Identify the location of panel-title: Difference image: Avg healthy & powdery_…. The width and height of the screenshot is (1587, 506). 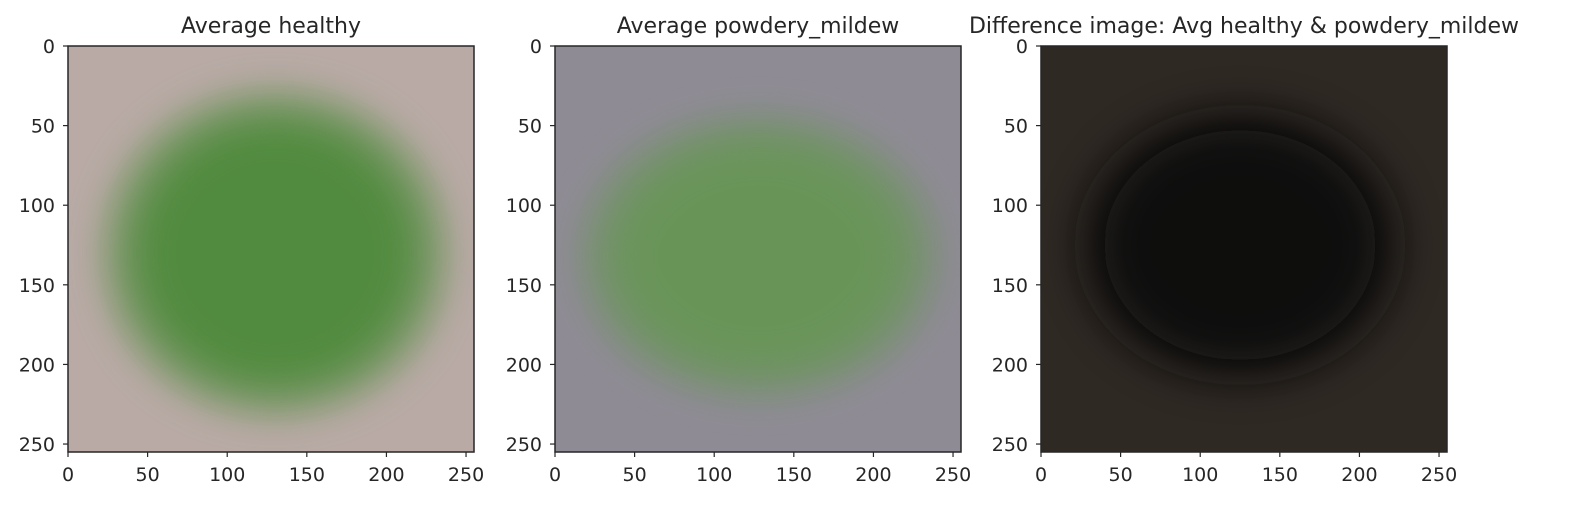
(1244, 26).